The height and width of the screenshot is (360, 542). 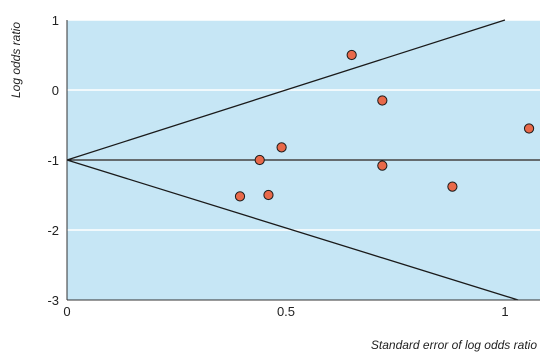 I want to click on x-tick-label: 1, so click(x=504, y=311).